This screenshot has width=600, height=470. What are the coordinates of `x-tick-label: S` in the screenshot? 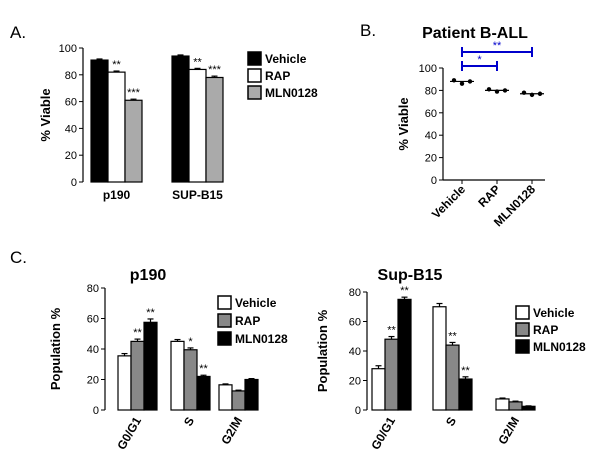 It's located at (189, 422).